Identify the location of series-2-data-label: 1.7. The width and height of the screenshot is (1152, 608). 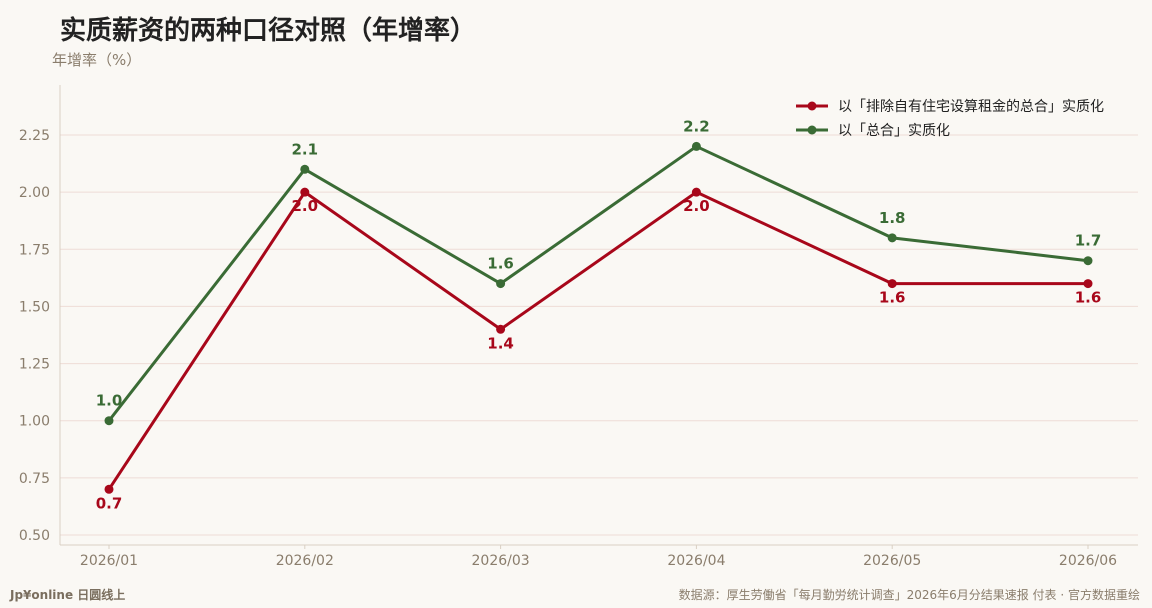
(1088, 241).